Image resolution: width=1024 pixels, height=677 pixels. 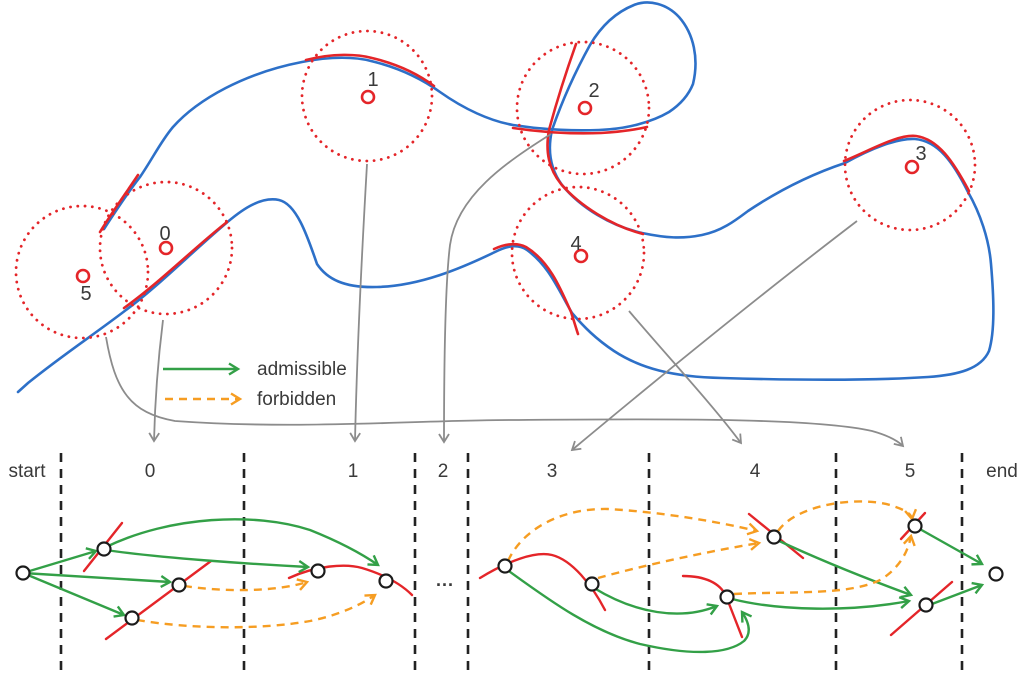 I want to click on graph-node-e, so click(x=386, y=581).